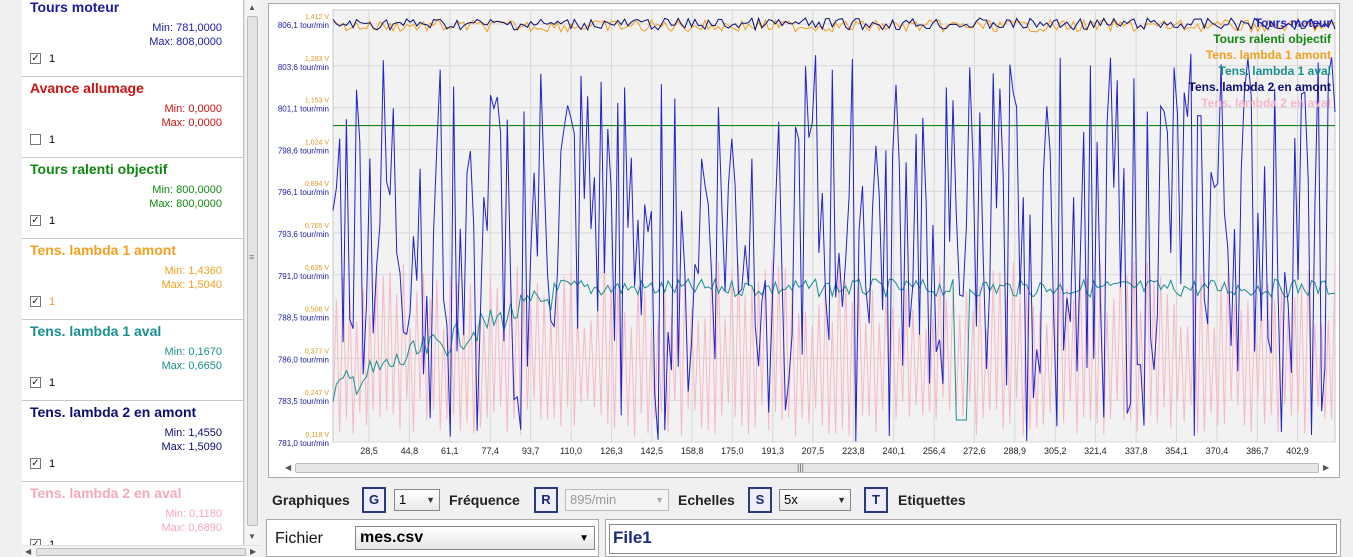  Describe the element at coordinates (1260, 87) in the screenshot. I see `legend-entry: Tens. lambda 2 en amont` at that location.